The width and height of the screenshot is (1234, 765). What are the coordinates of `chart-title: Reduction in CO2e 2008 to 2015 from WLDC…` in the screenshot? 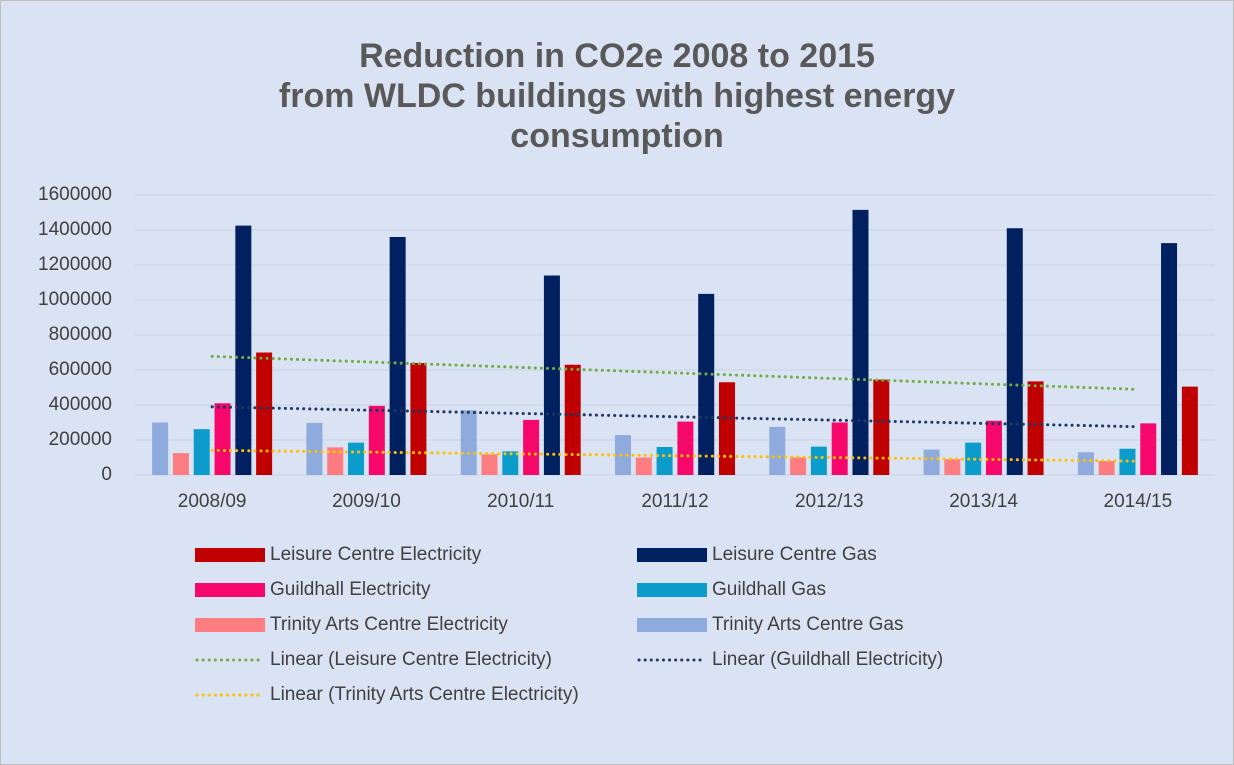 It's located at (617, 96).